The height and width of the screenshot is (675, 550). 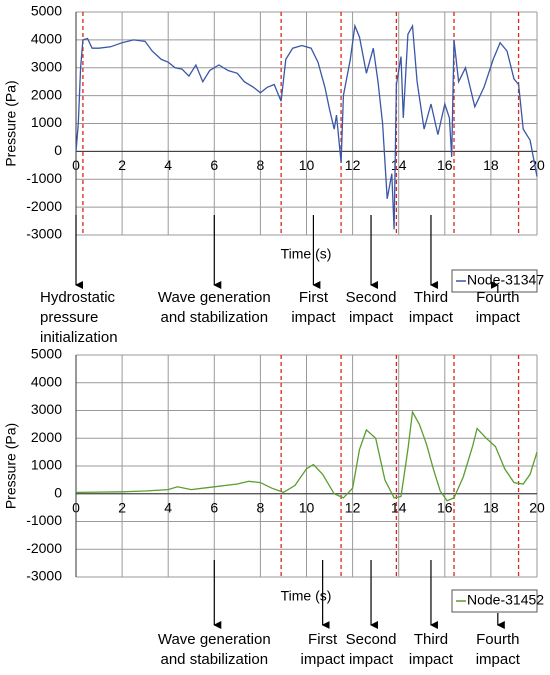 I want to click on legend-box, so click(x=494, y=601).